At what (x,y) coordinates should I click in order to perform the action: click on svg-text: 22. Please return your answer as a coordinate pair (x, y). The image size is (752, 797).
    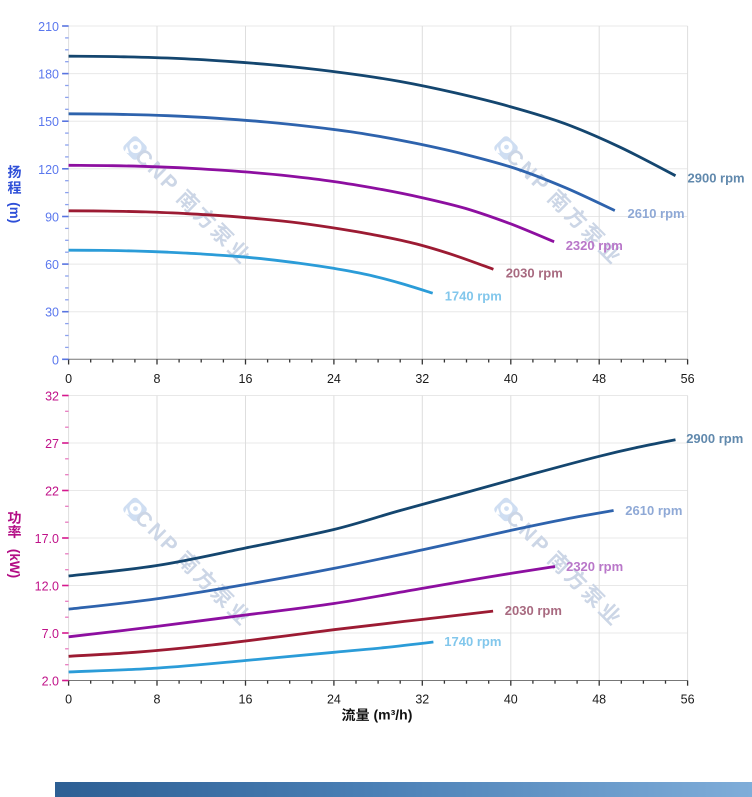
    Looking at the image, I should click on (52, 492).